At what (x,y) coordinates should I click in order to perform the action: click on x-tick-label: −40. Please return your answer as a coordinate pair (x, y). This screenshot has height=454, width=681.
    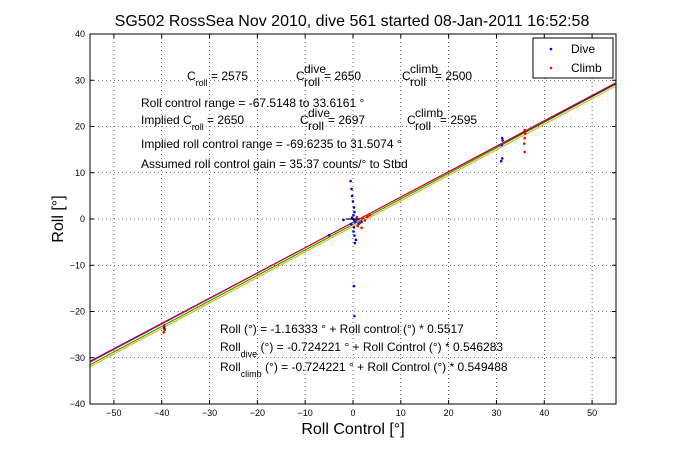
    Looking at the image, I should click on (161, 413).